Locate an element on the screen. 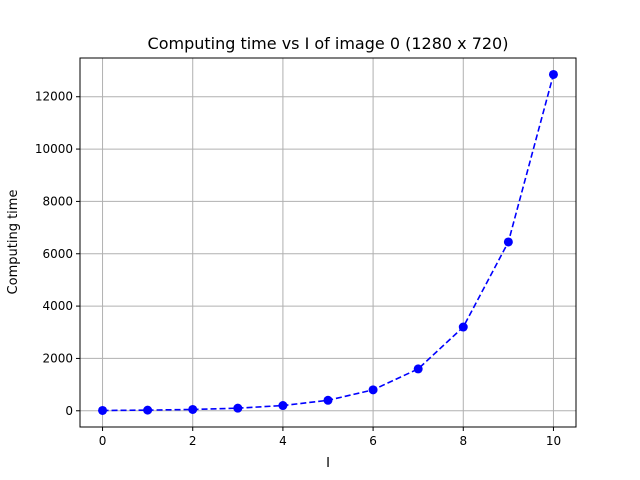 This screenshot has height=480, width=640. y-tick-label: 2000 is located at coordinates (57, 358).